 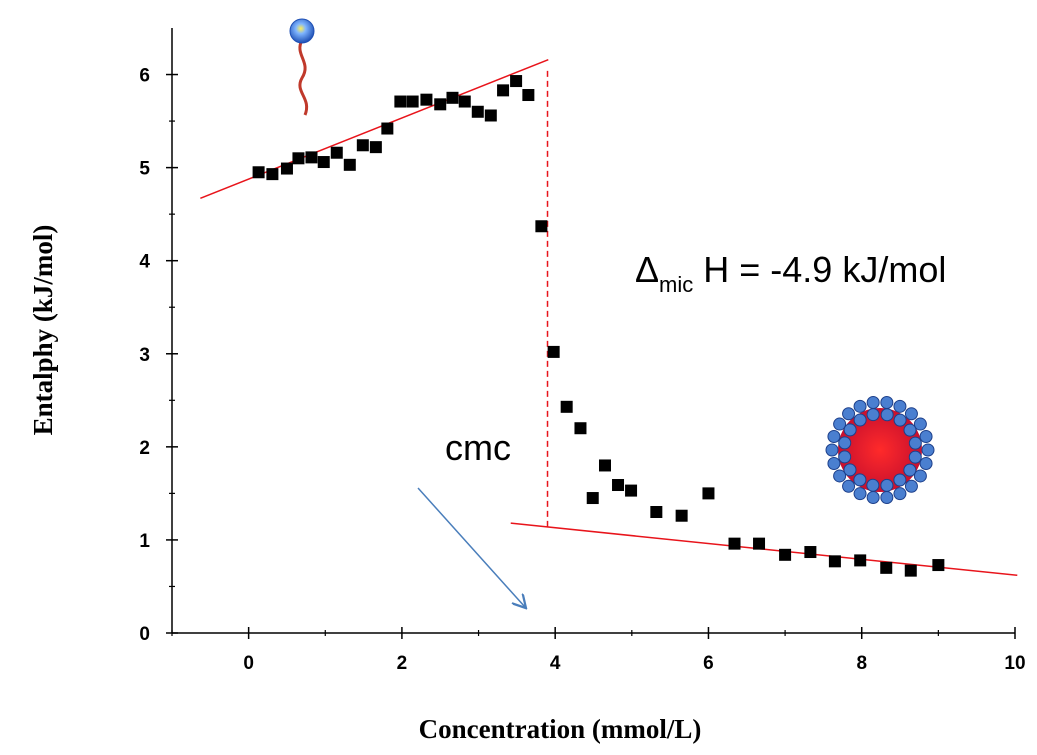 I want to click on x-tick-label: 4, so click(x=555, y=663).